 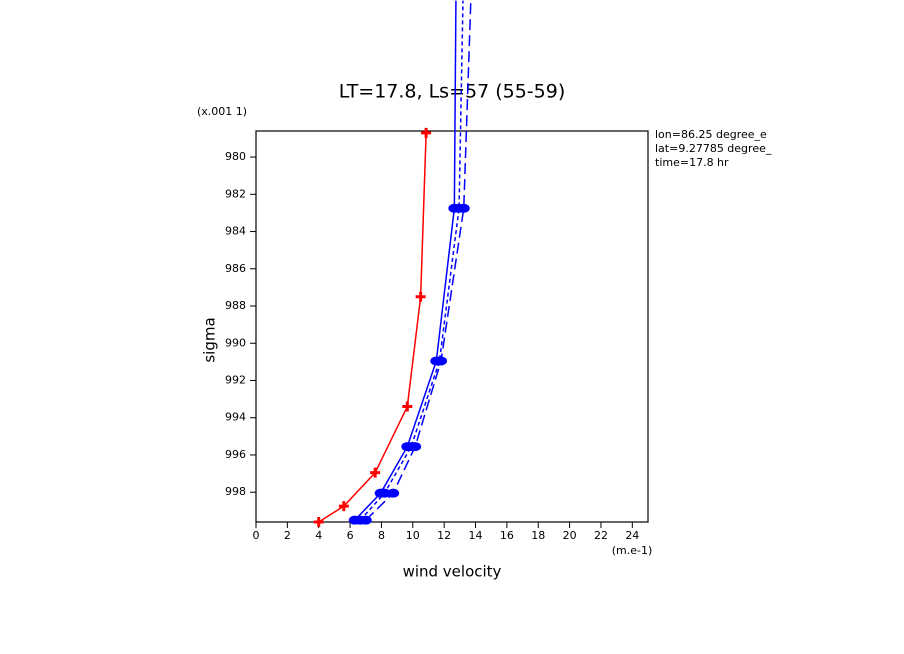 I want to click on annotation: lon=86.25 degree_e, so click(x=711, y=134).